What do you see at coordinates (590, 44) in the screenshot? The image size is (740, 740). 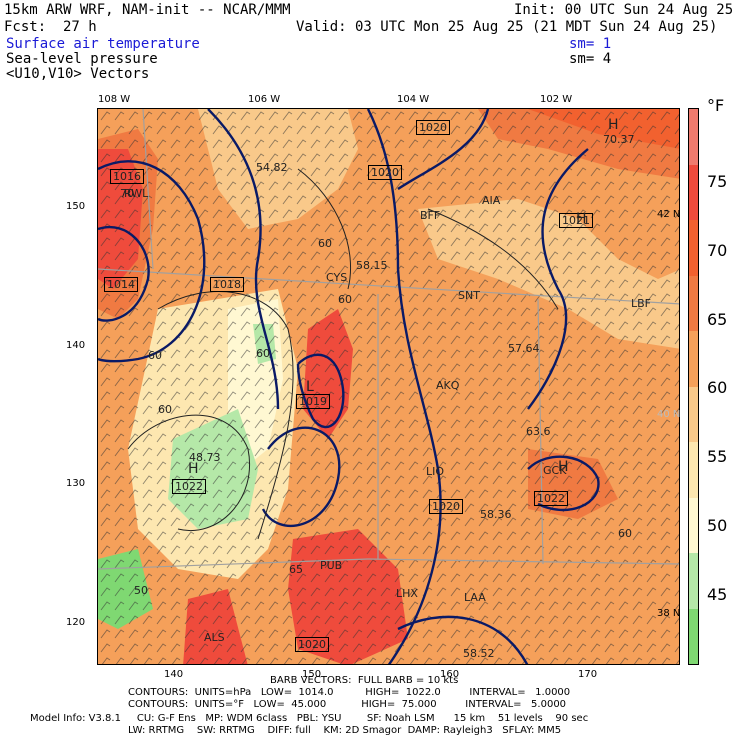 I see `field-temperature-smooth: sm= 1` at bounding box center [590, 44].